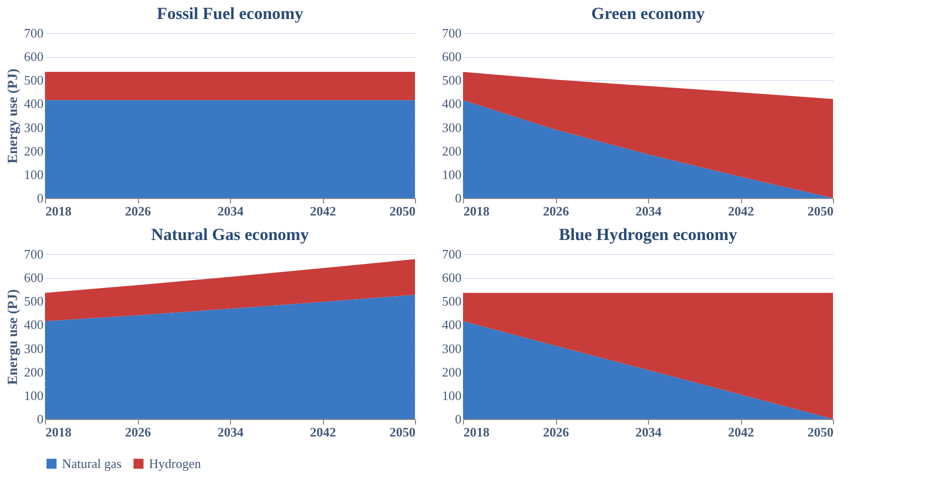  I want to click on chart-title: Green economy, so click(648, 13).